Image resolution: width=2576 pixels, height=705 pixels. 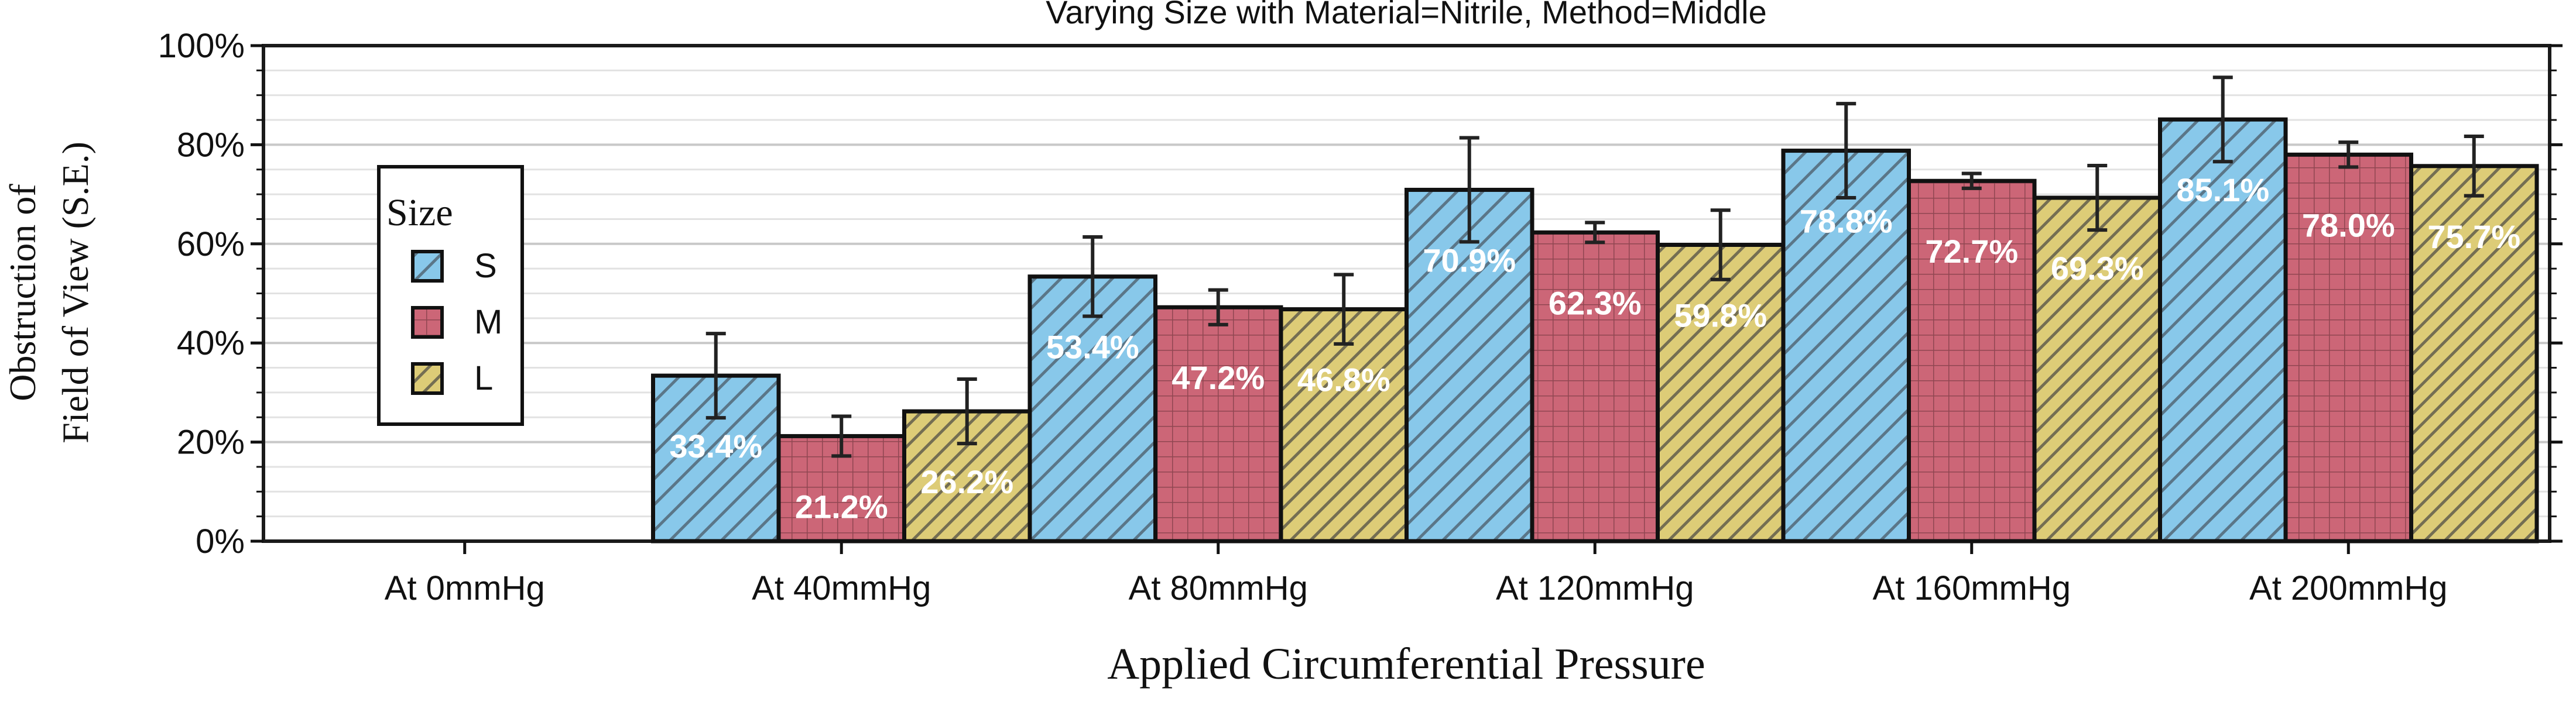 I want to click on y-tick-label: 100%, so click(x=201, y=46).